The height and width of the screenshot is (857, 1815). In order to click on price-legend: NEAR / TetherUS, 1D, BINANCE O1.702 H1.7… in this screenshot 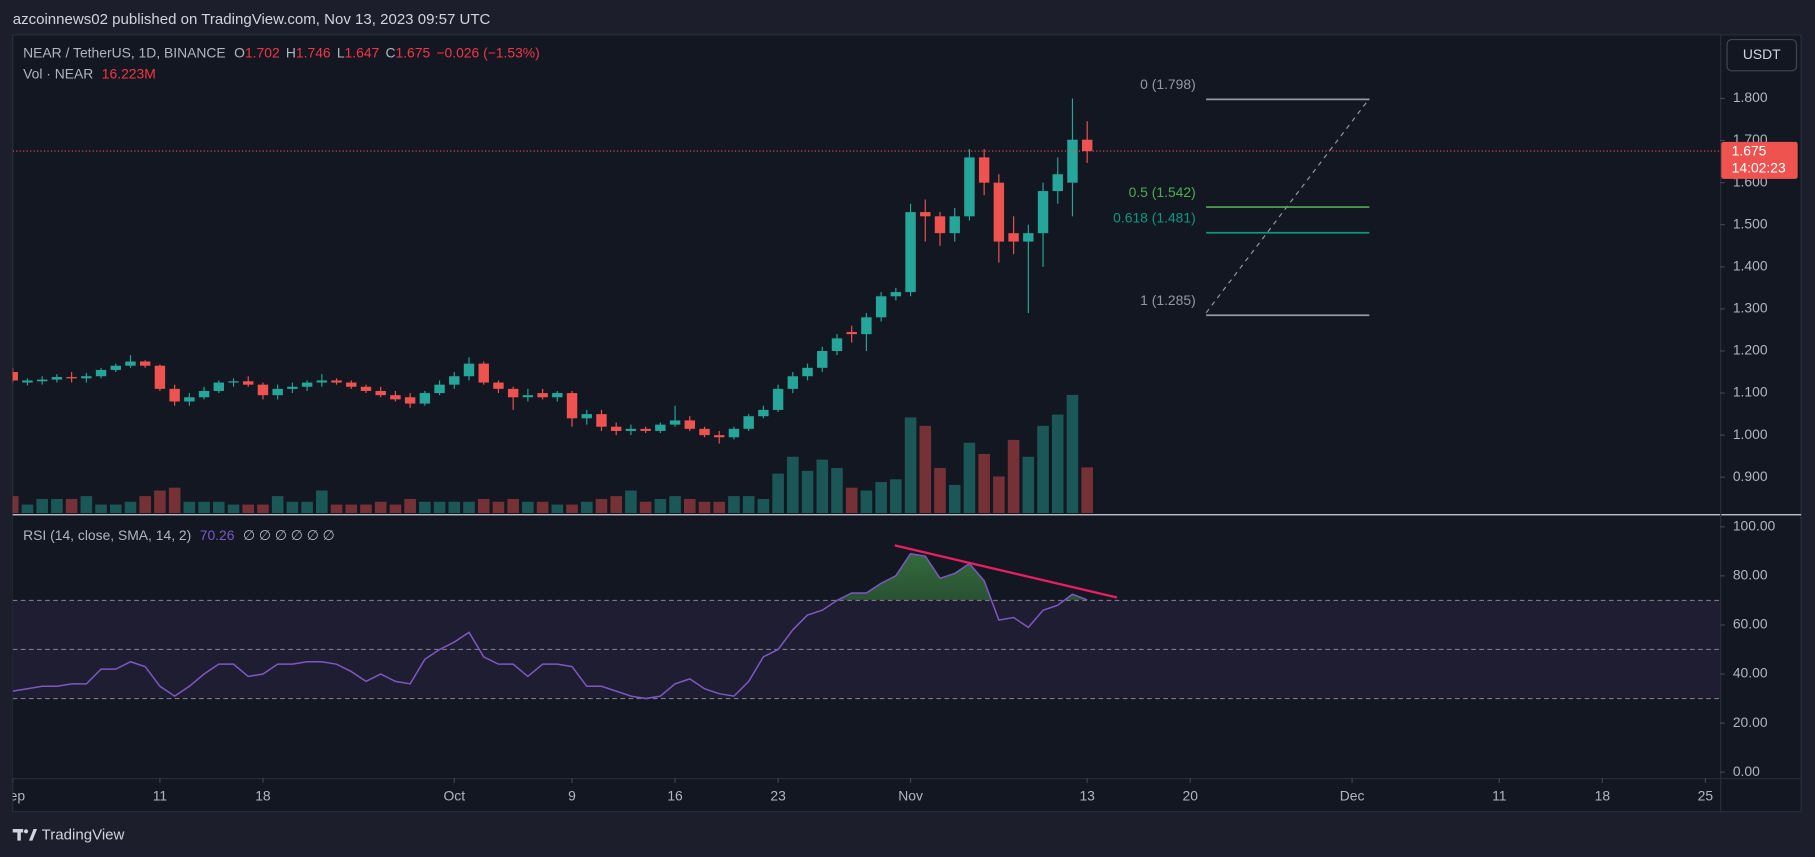, I will do `click(281, 52)`.